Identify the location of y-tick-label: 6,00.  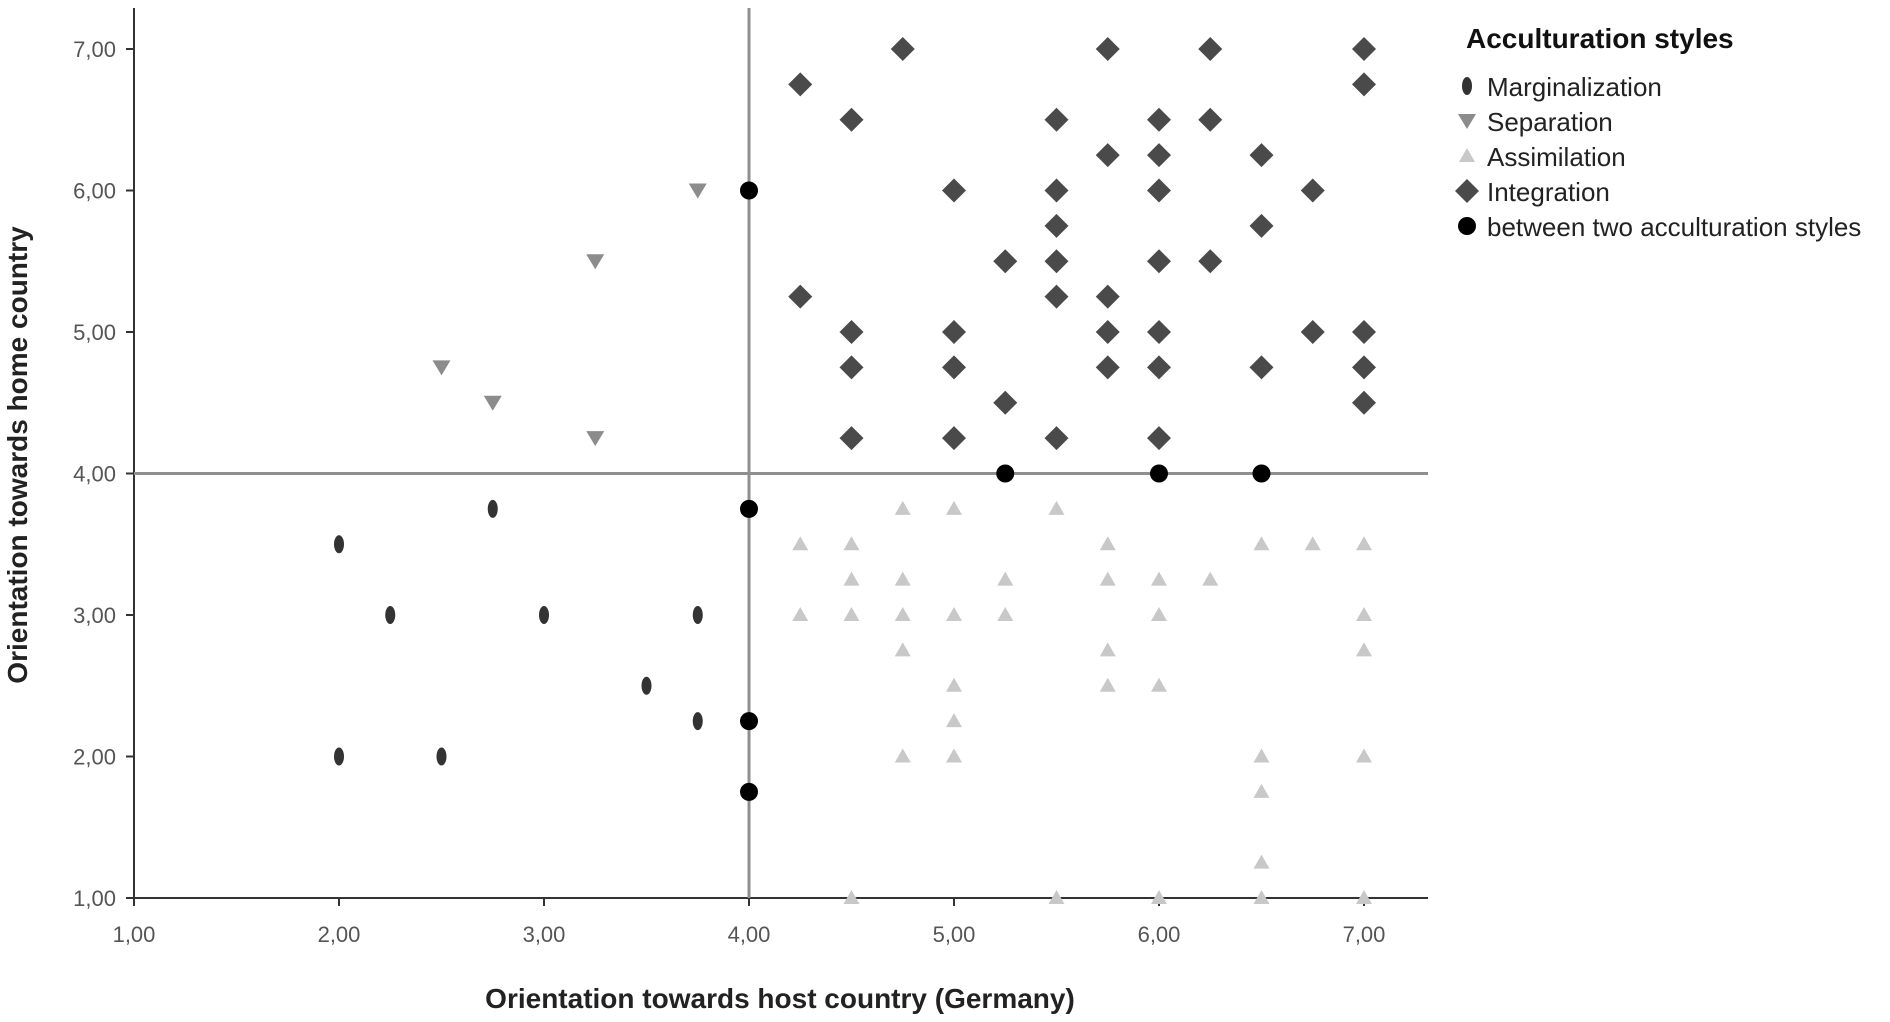
(94, 191).